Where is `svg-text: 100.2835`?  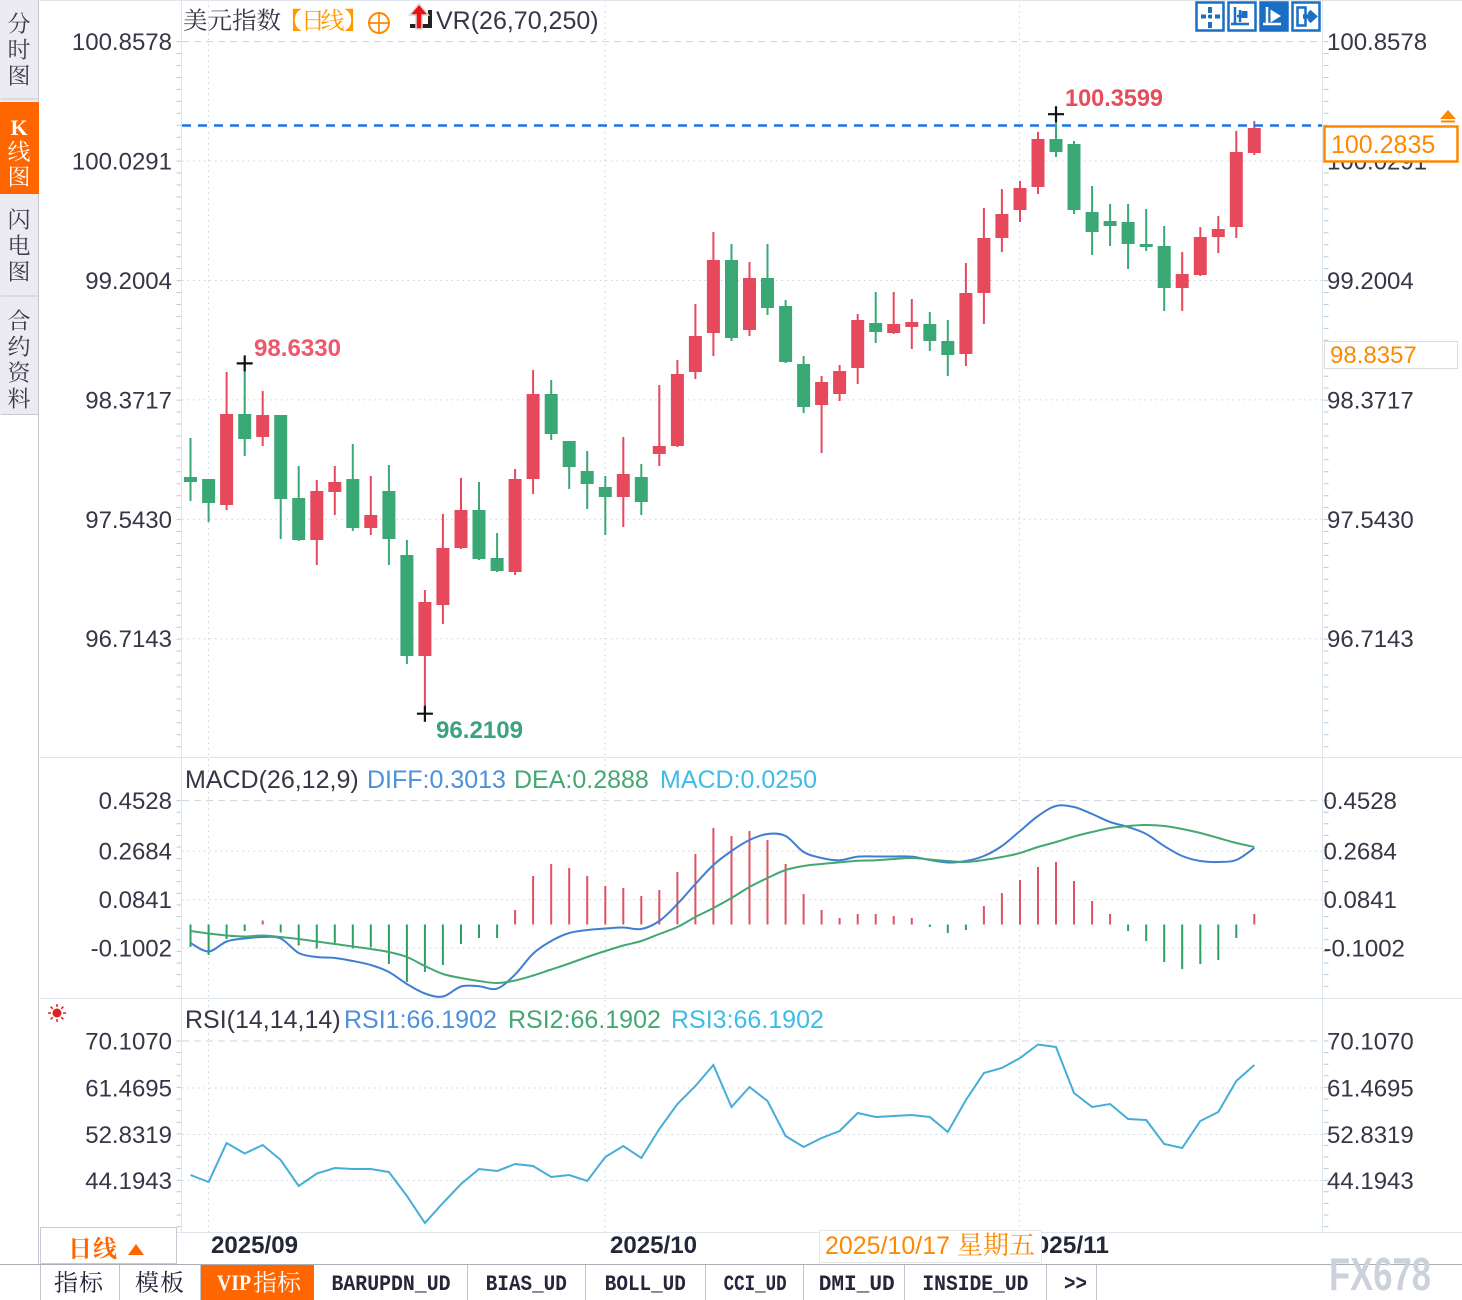 svg-text: 100.2835 is located at coordinates (1383, 145).